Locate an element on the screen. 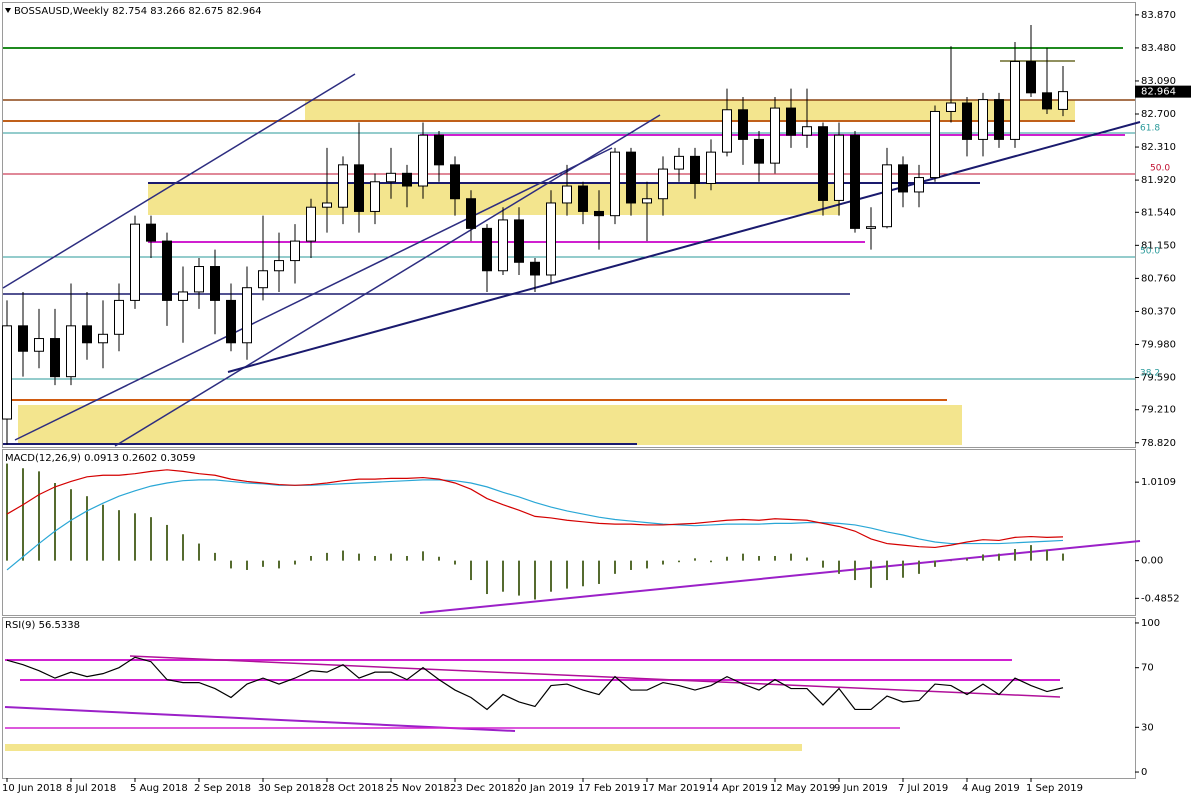  last-price-label: 82.964 is located at coordinates (1158, 92).